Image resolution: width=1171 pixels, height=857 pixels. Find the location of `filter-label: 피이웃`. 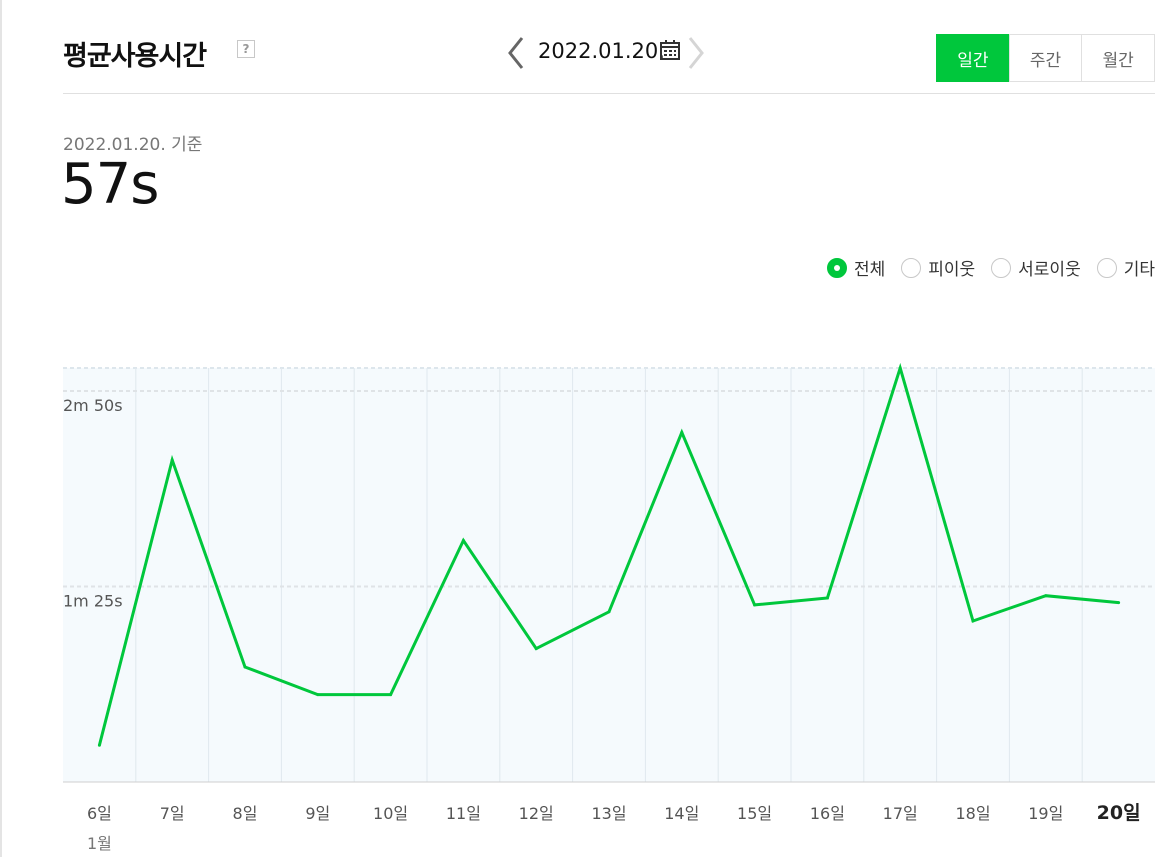

filter-label: 피이웃 is located at coordinates (952, 270).